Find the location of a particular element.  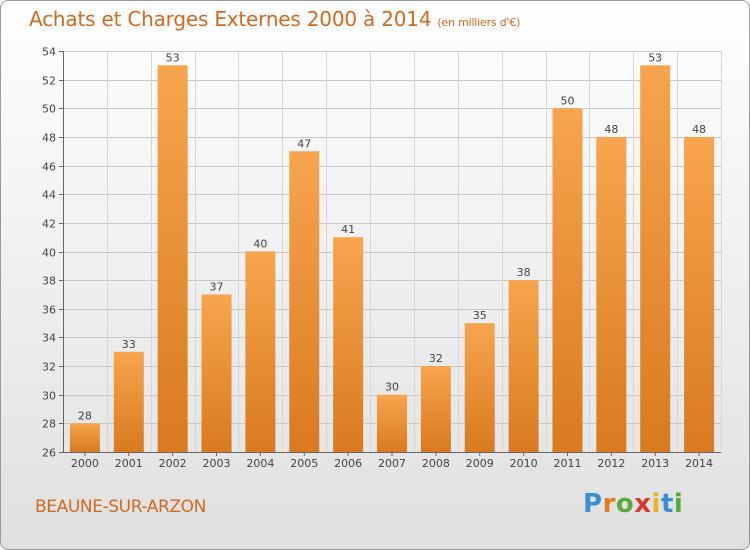

data-label: 37 is located at coordinates (217, 286).